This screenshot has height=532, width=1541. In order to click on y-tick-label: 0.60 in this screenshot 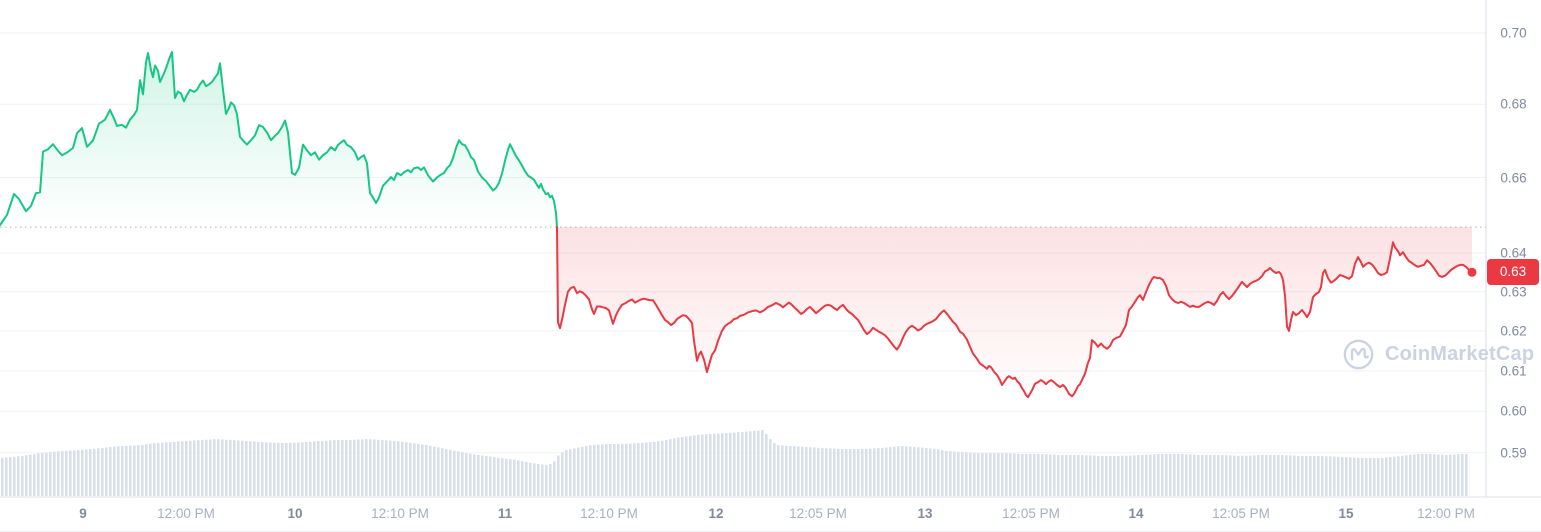, I will do `click(1513, 411)`.